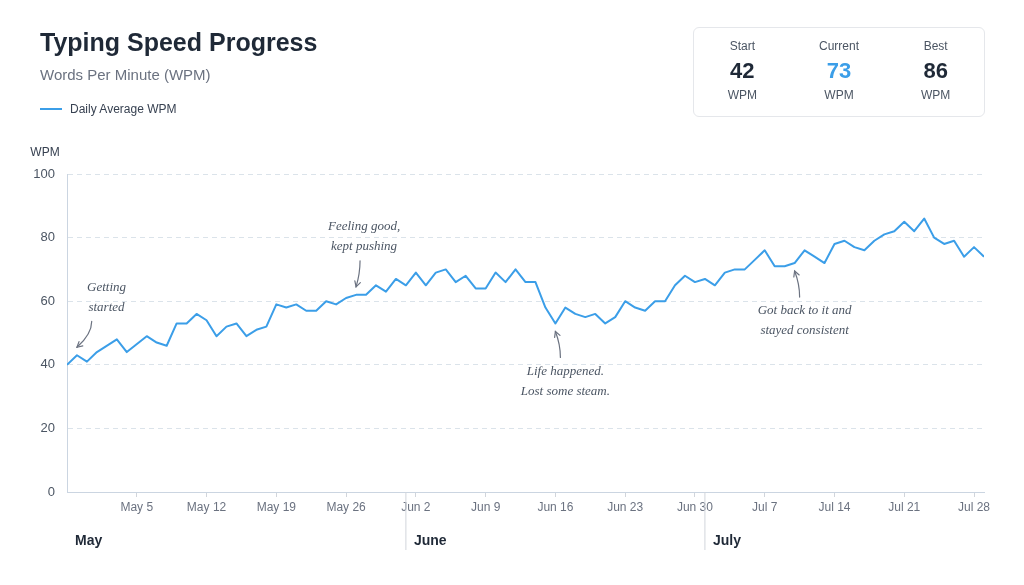 The width and height of the screenshot is (1024, 585). I want to click on x-tick-label: Jun 30, so click(695, 506).